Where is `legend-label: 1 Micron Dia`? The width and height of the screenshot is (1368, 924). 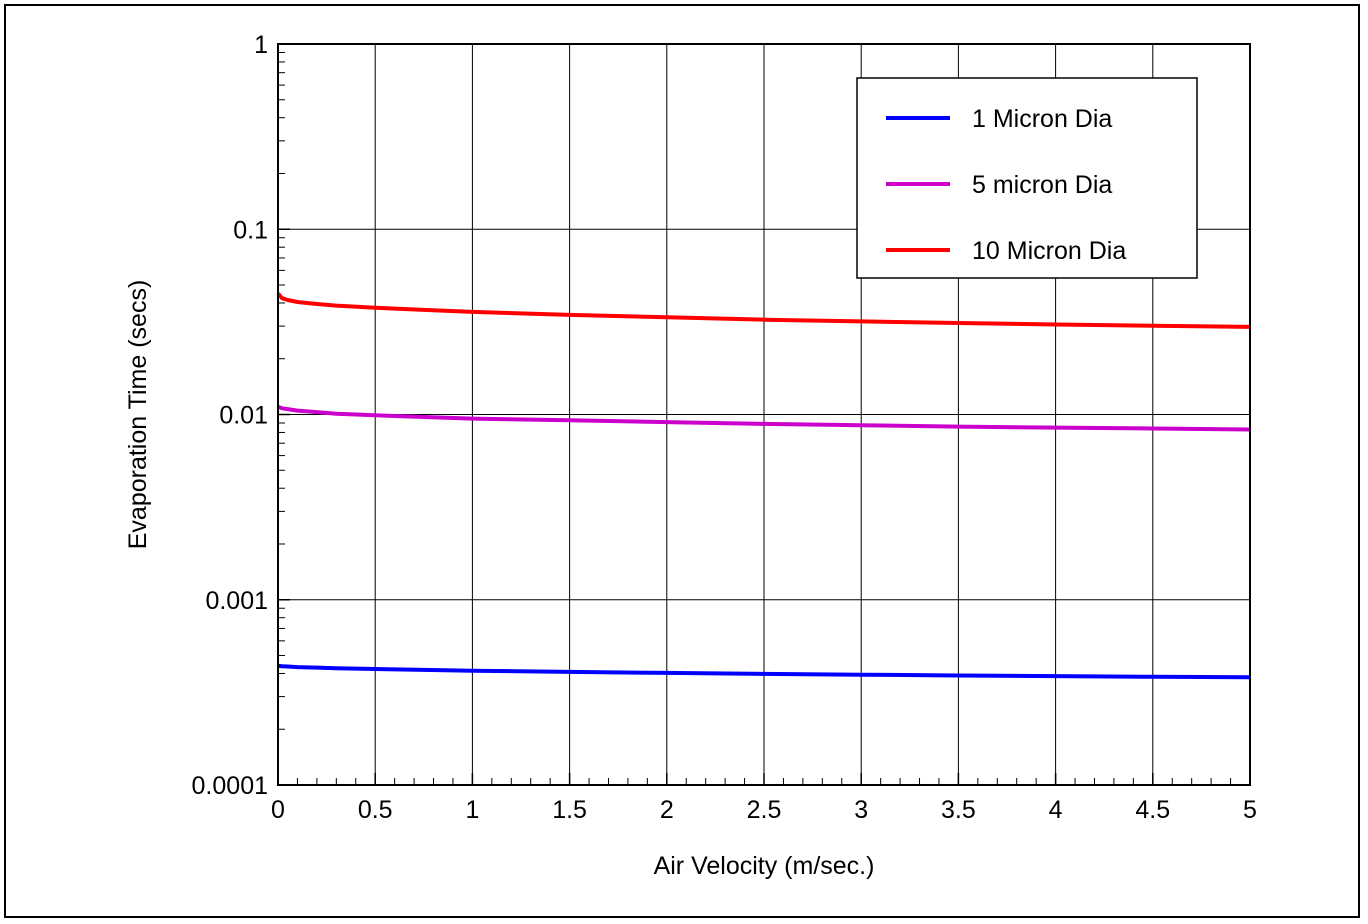 legend-label: 1 Micron Dia is located at coordinates (1042, 119).